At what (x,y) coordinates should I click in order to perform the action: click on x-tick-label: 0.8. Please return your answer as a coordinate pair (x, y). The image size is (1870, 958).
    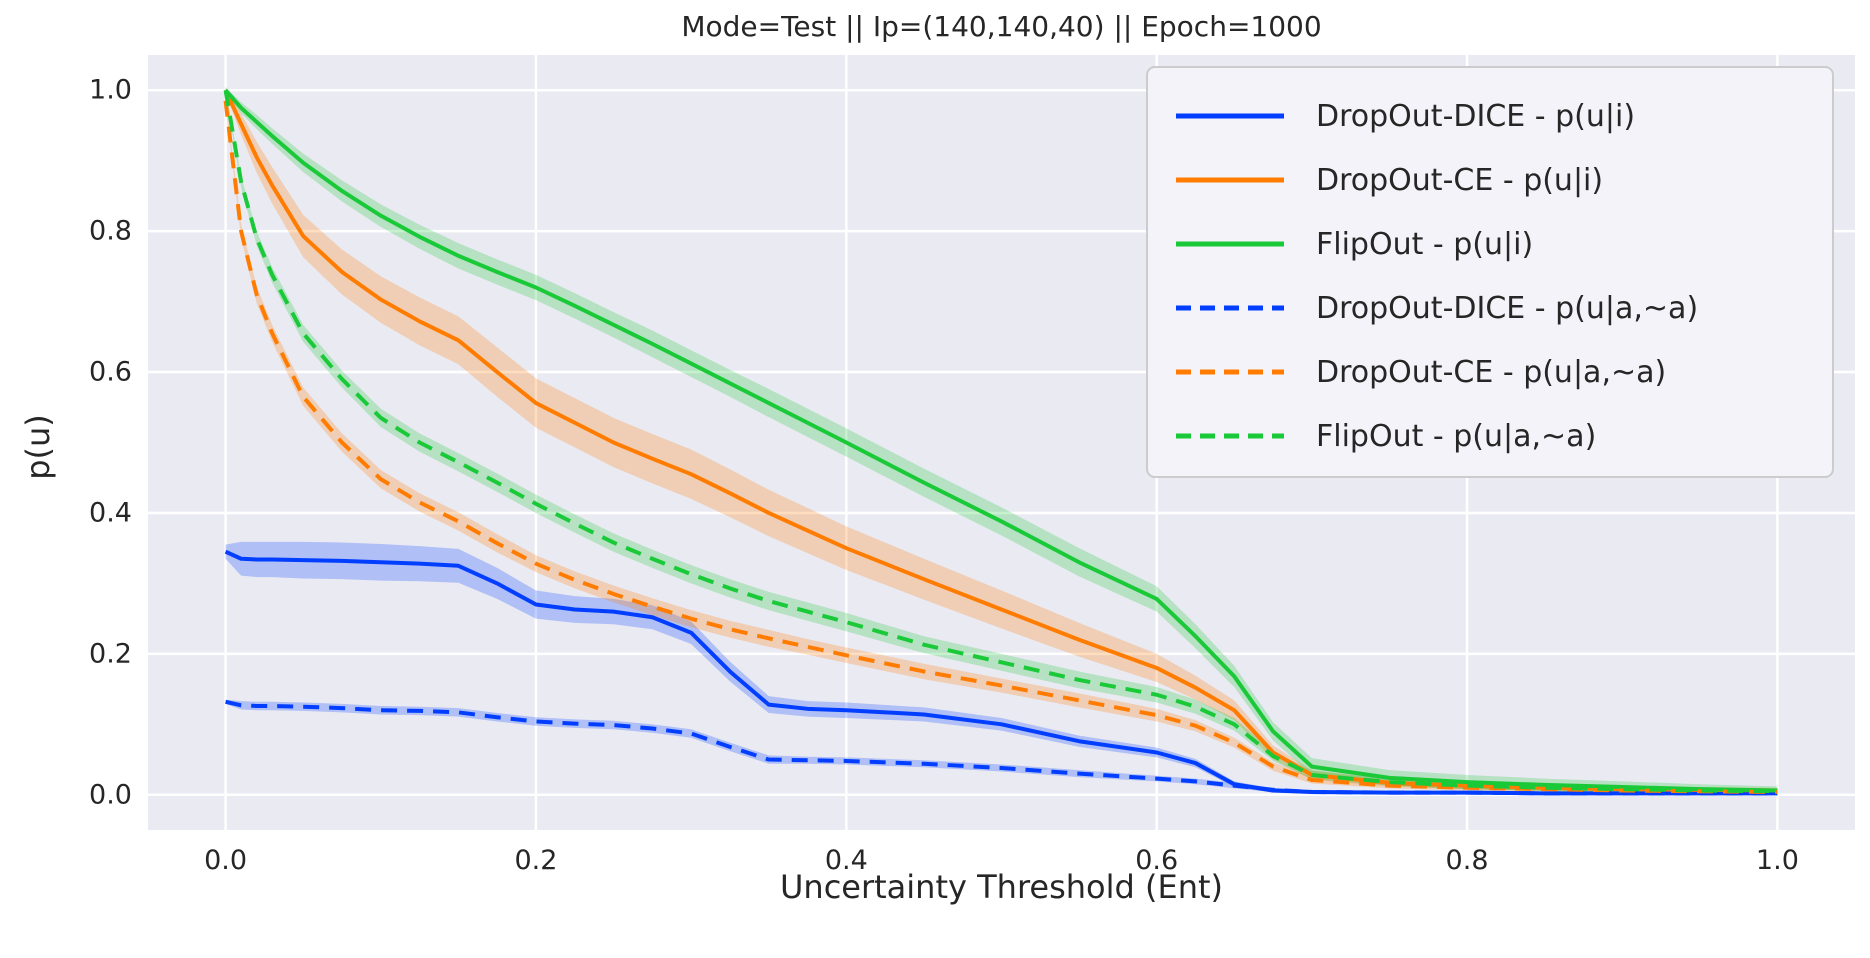
    Looking at the image, I should click on (1467, 860).